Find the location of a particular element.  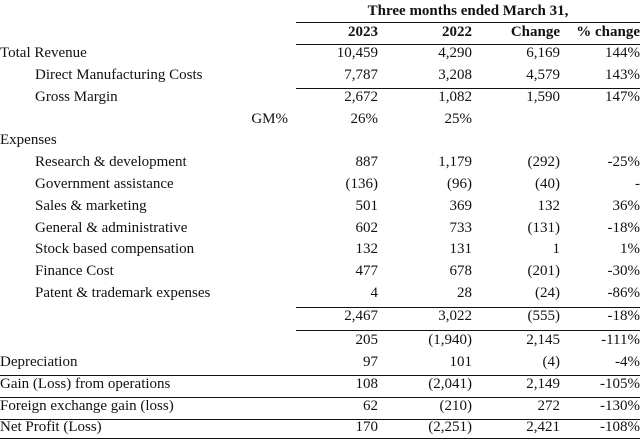

cell-change: 1,590 is located at coordinates (543, 97).